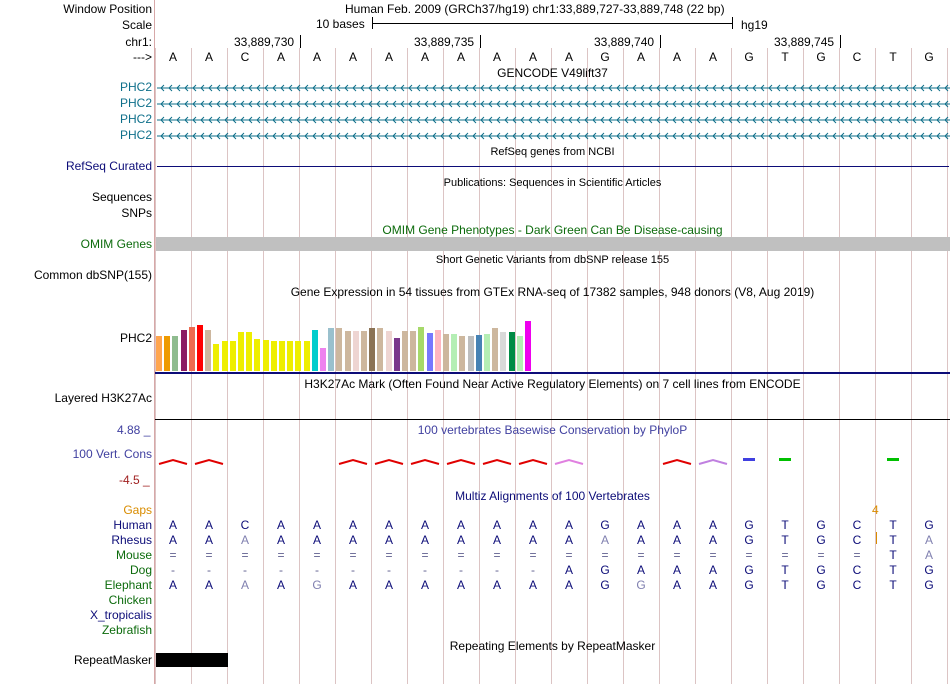 This screenshot has width=950, height=684. I want to click on species-label: Elephant, so click(128, 585).